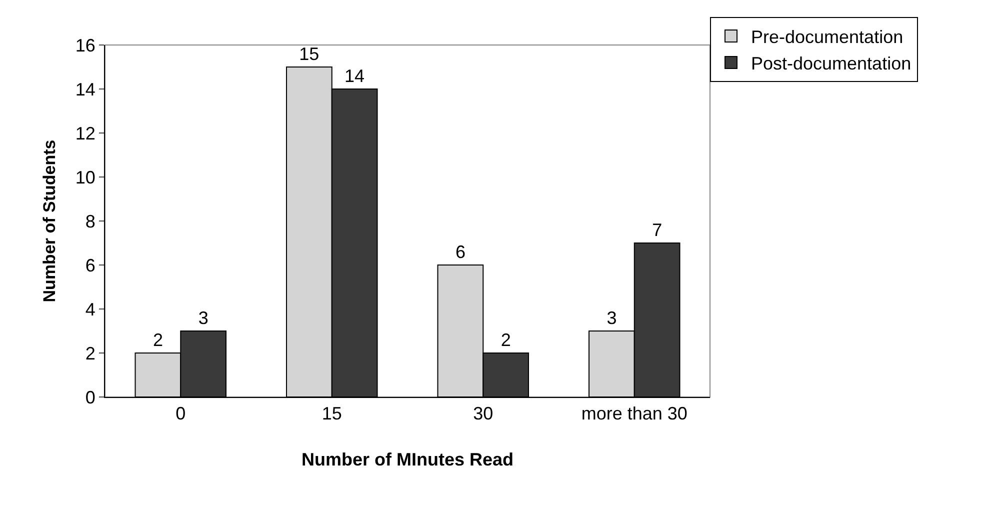  What do you see at coordinates (90, 265) in the screenshot?
I see `y-tick-label: 6` at bounding box center [90, 265].